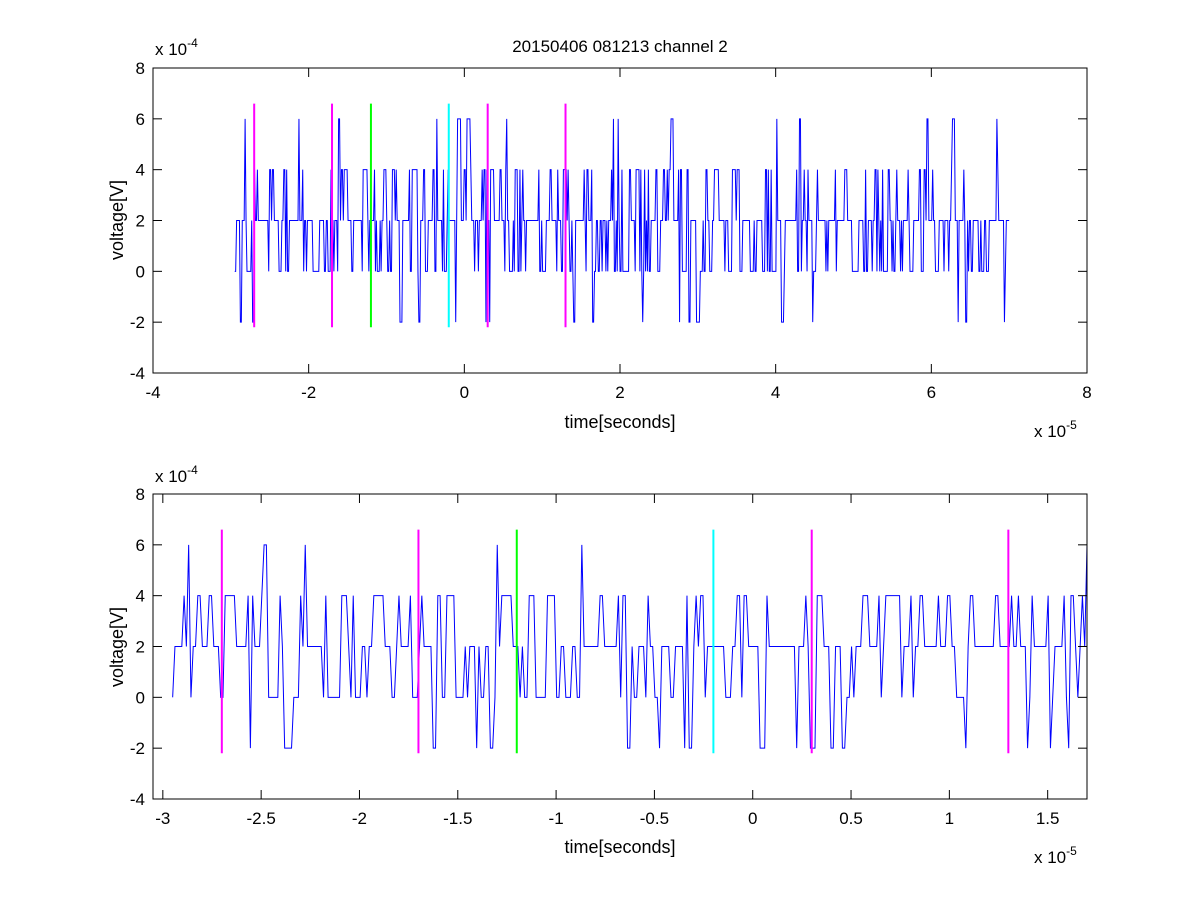 Image resolution: width=1200 pixels, height=900 pixels. What do you see at coordinates (949, 818) in the screenshot?
I see `x-tick-label: 1` at bounding box center [949, 818].